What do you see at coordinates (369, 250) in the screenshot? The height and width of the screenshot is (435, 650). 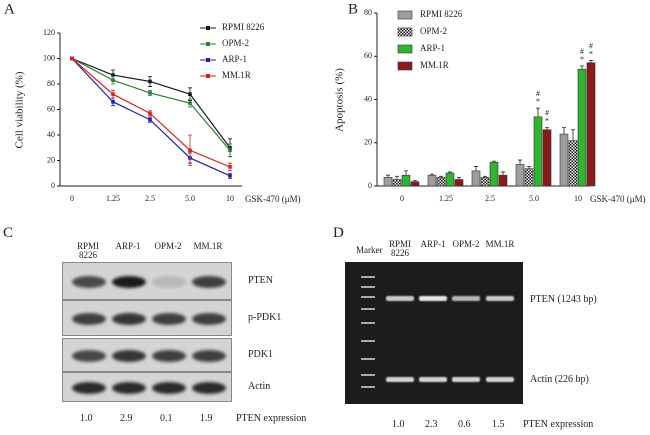 I see `marker-label: Marker` at bounding box center [369, 250].